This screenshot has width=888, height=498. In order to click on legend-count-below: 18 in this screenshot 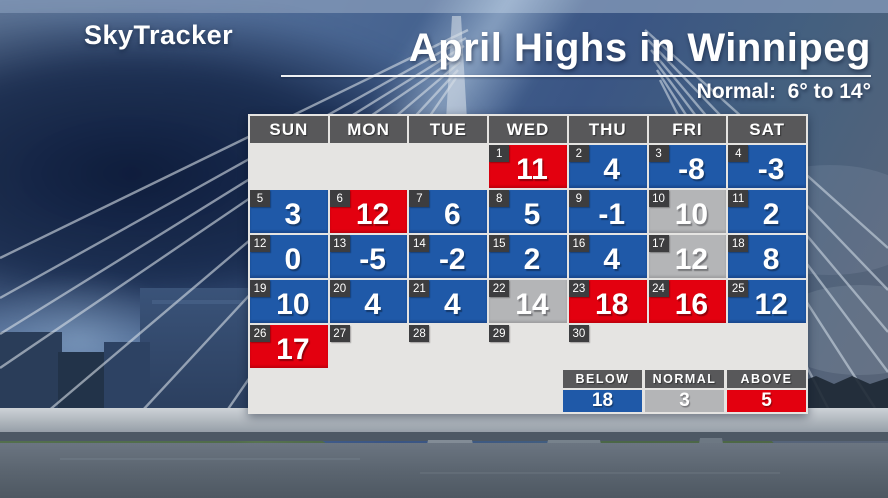, I will do `click(602, 401)`.